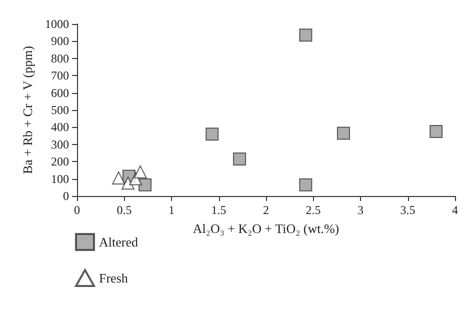 The width and height of the screenshot is (474, 333). What do you see at coordinates (60, 75) in the screenshot?
I see `y-tick-label: 700` at bounding box center [60, 75].